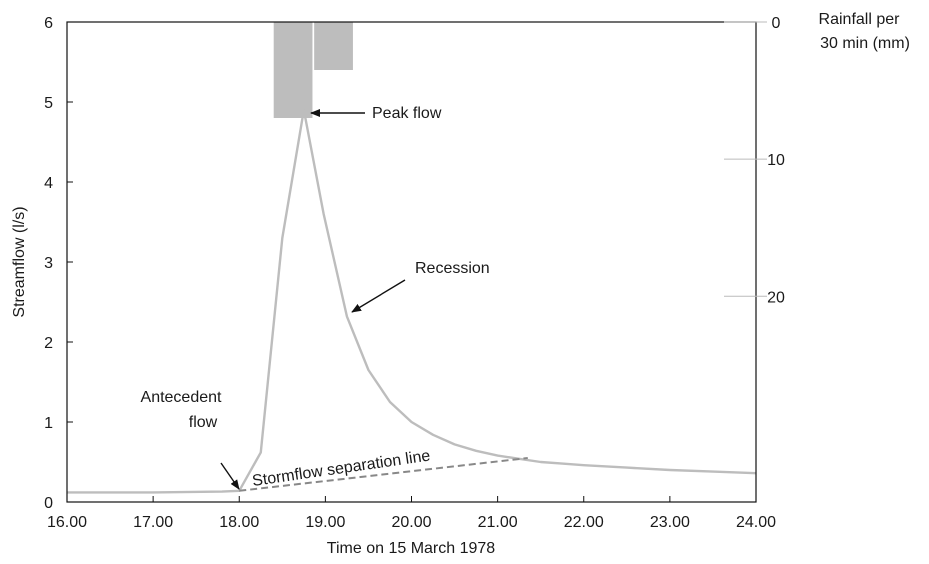 The image size is (929, 564). I want to click on recession-label: Recession, so click(452, 268).